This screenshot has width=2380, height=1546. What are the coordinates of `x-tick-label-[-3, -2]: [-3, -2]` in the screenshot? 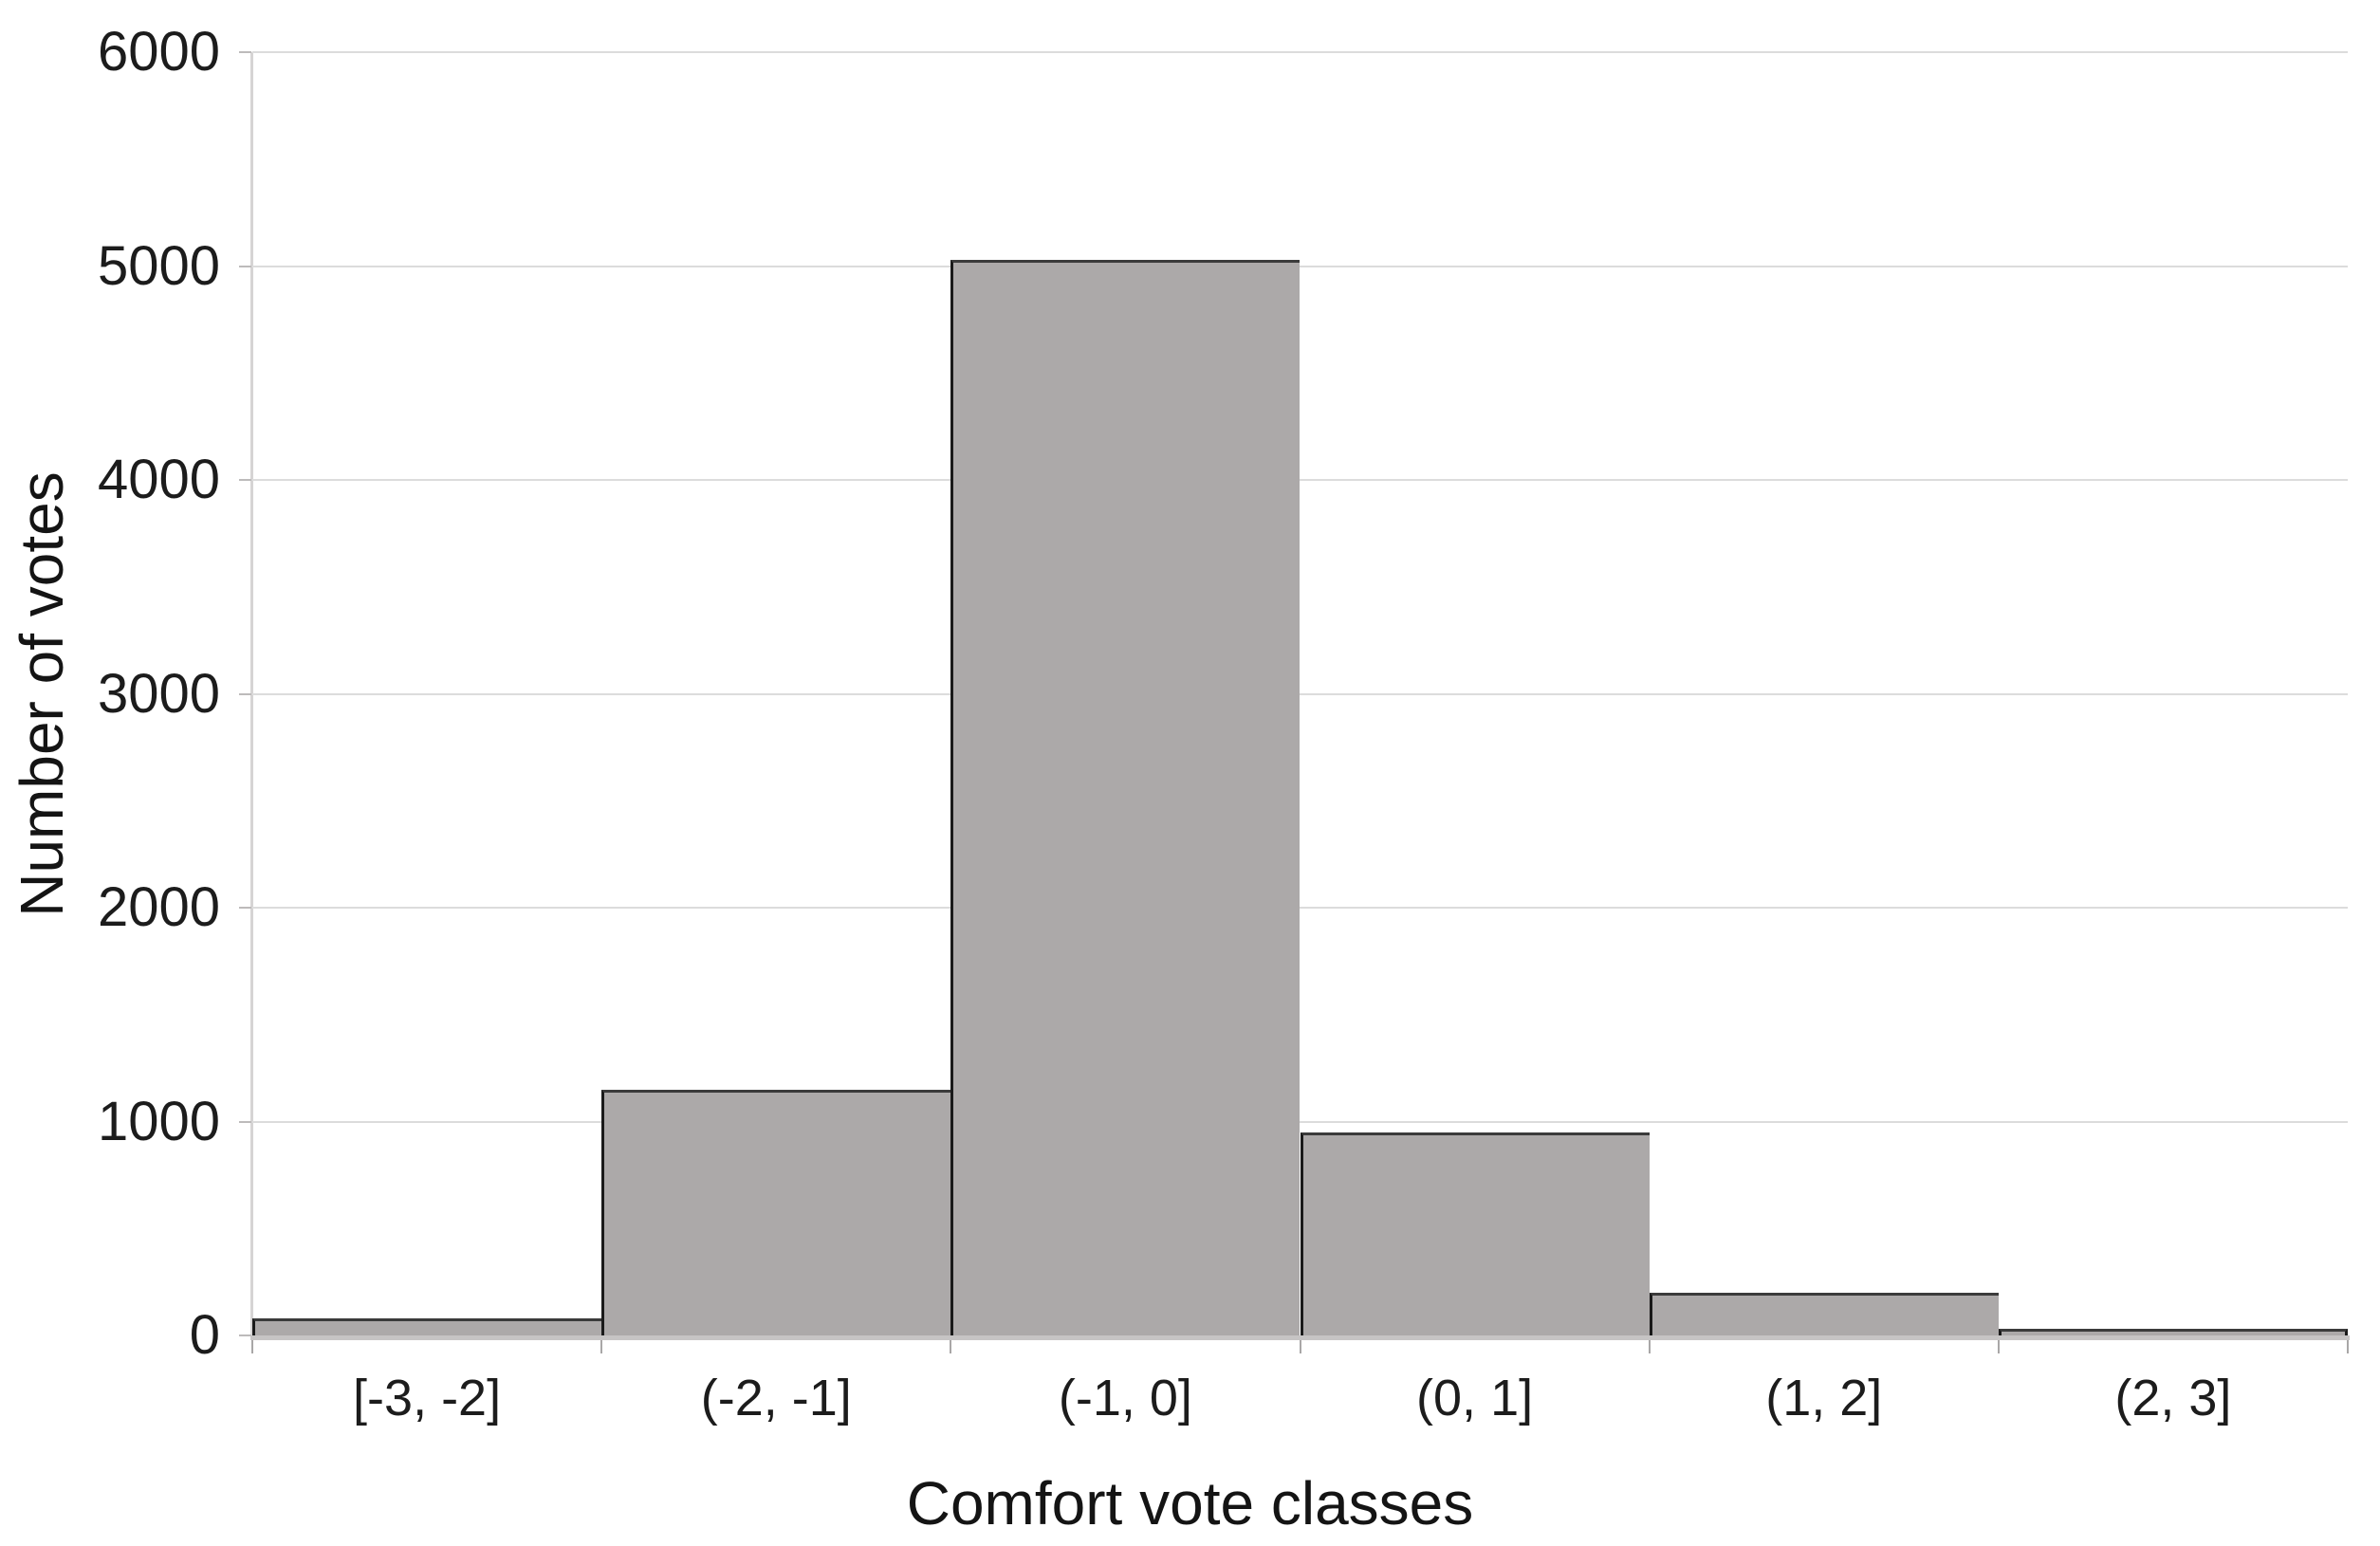 It's located at (427, 1398).